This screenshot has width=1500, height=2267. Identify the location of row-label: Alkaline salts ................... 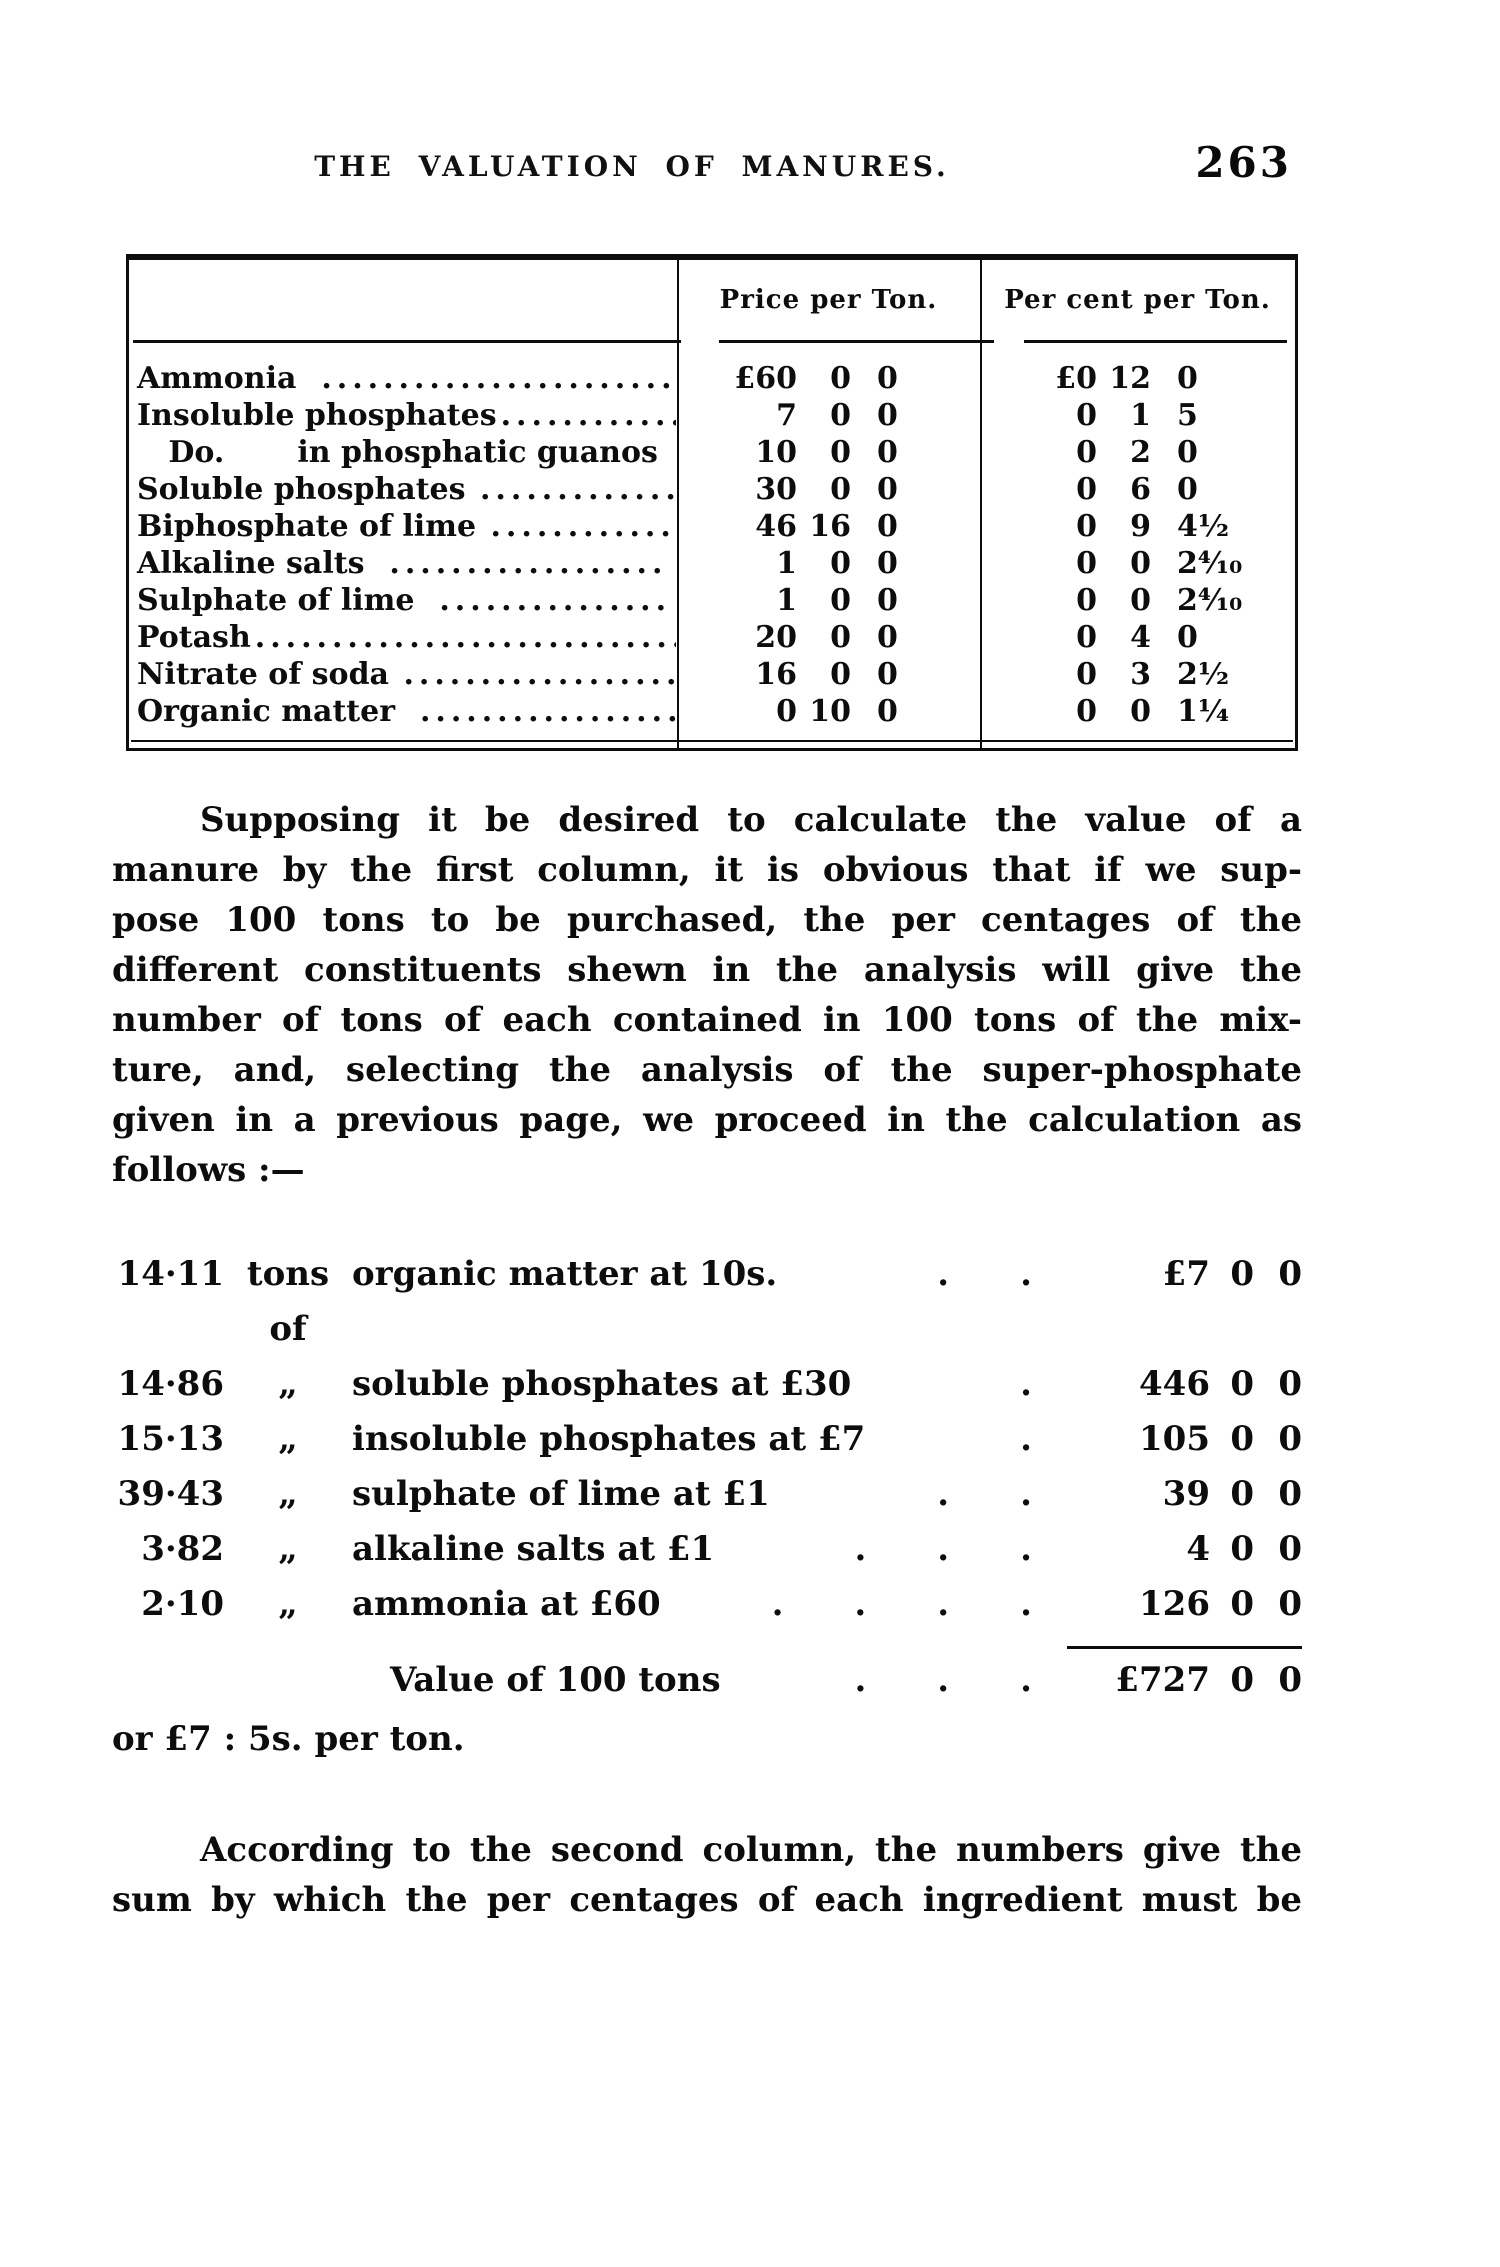
(402, 563).